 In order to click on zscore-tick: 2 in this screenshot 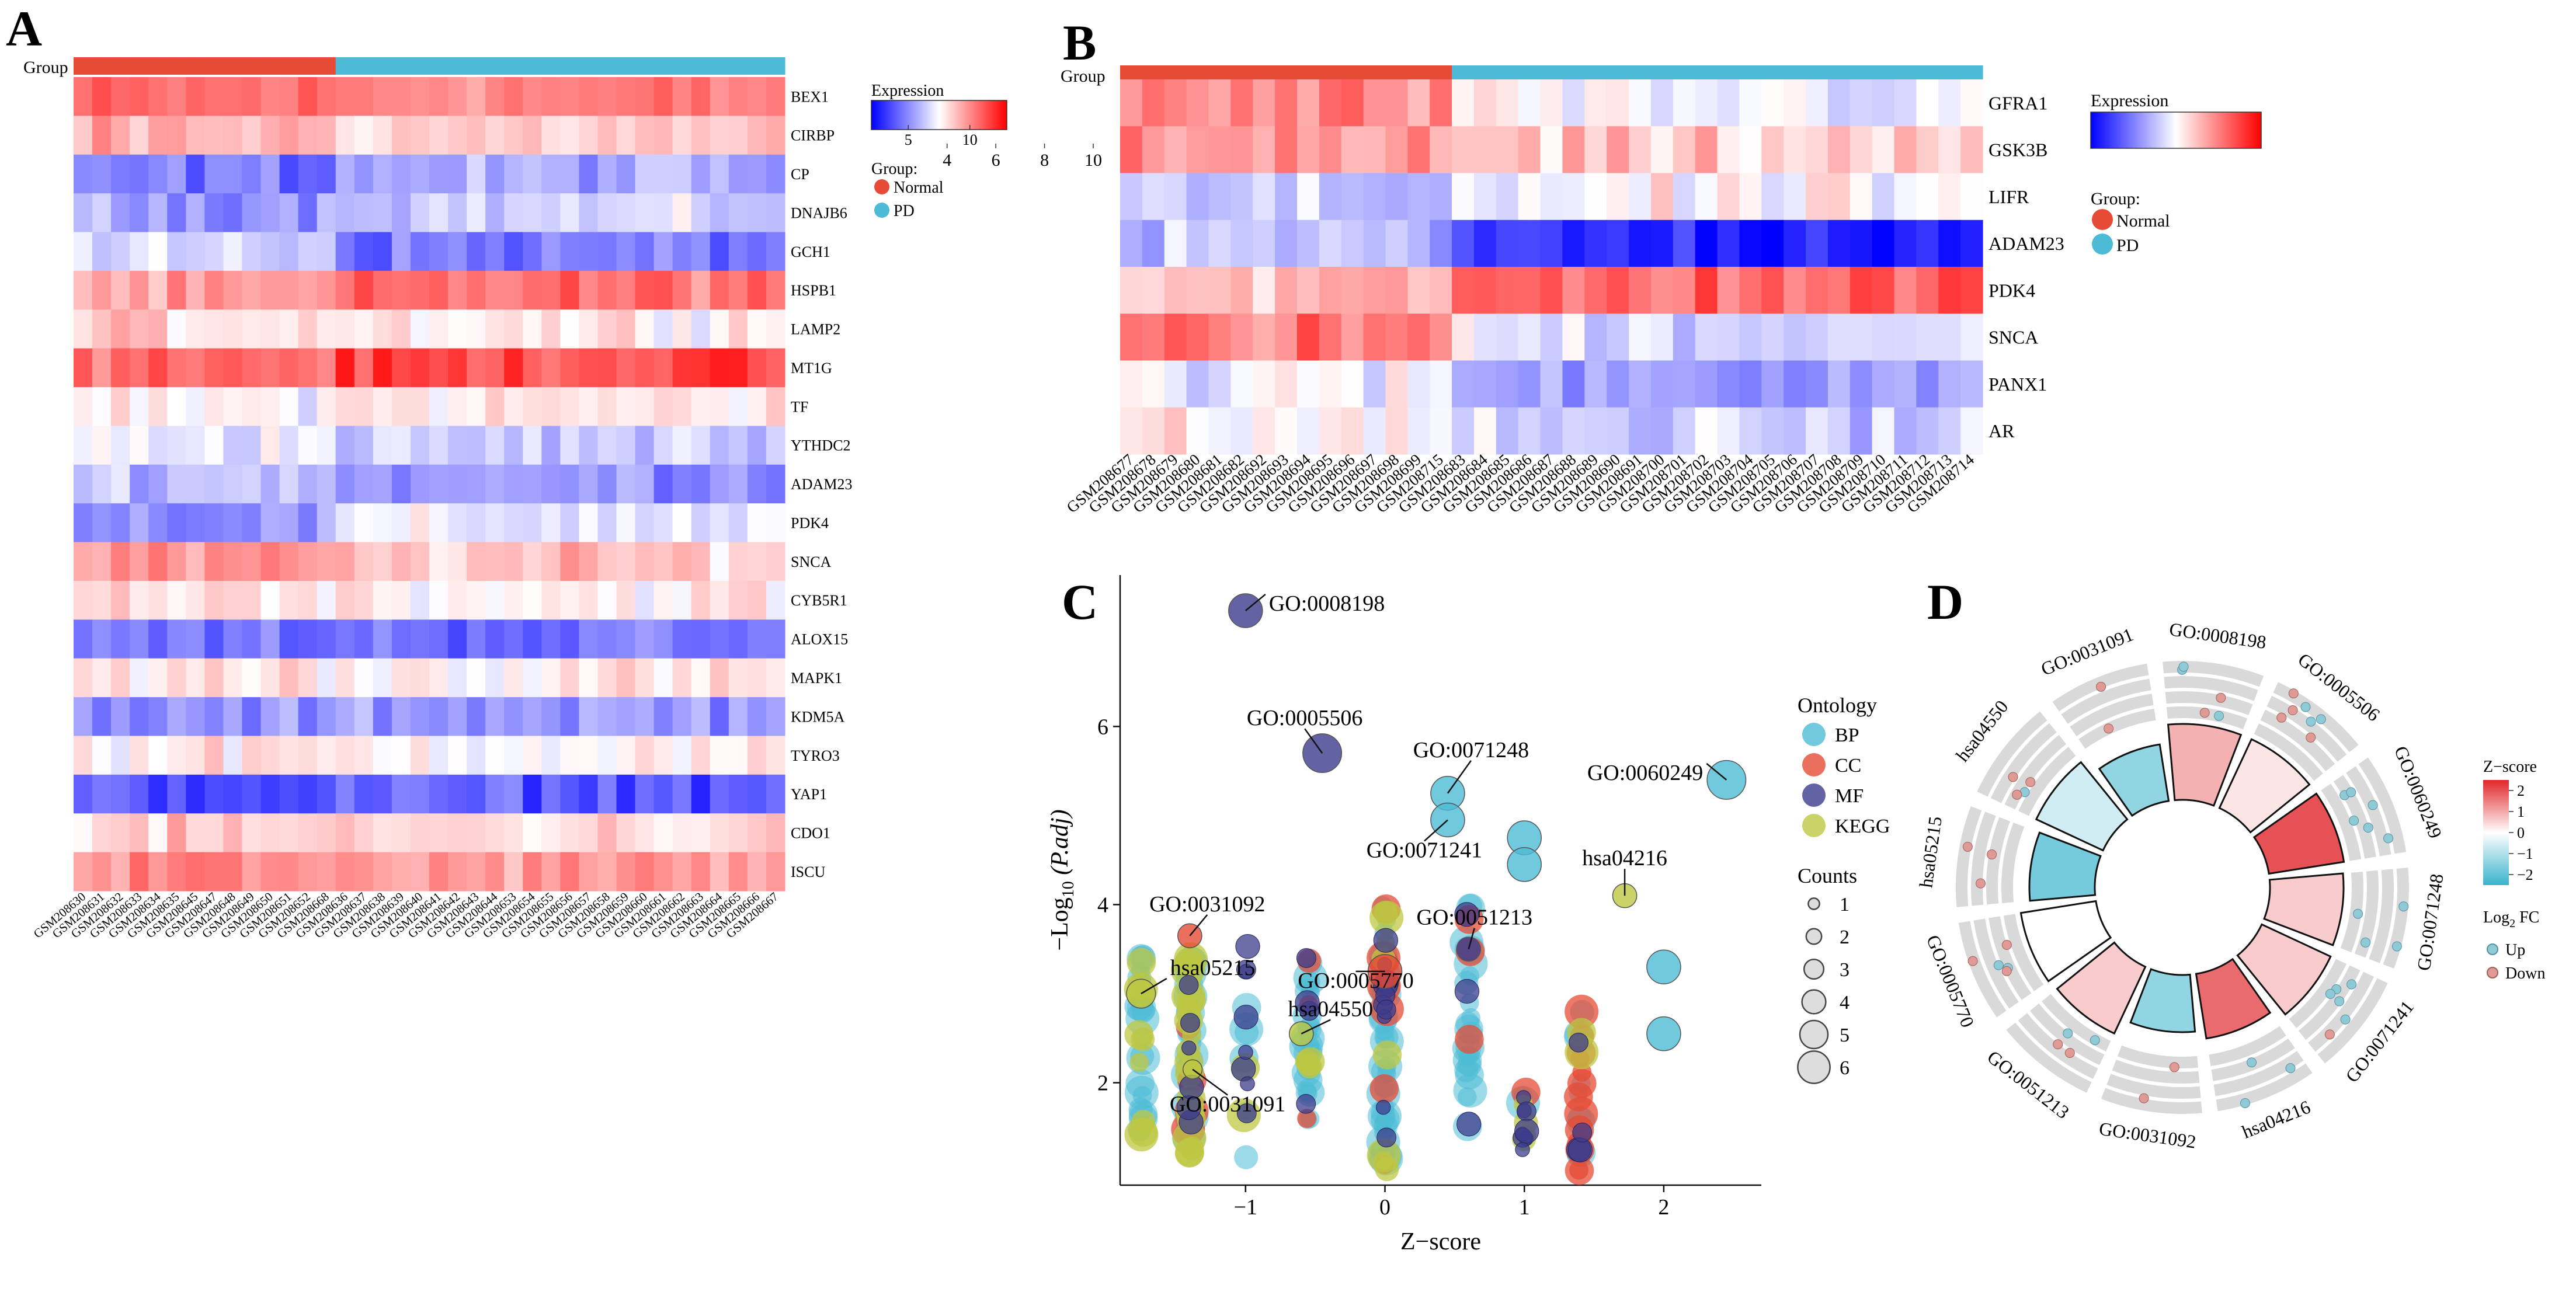, I will do `click(2521, 790)`.